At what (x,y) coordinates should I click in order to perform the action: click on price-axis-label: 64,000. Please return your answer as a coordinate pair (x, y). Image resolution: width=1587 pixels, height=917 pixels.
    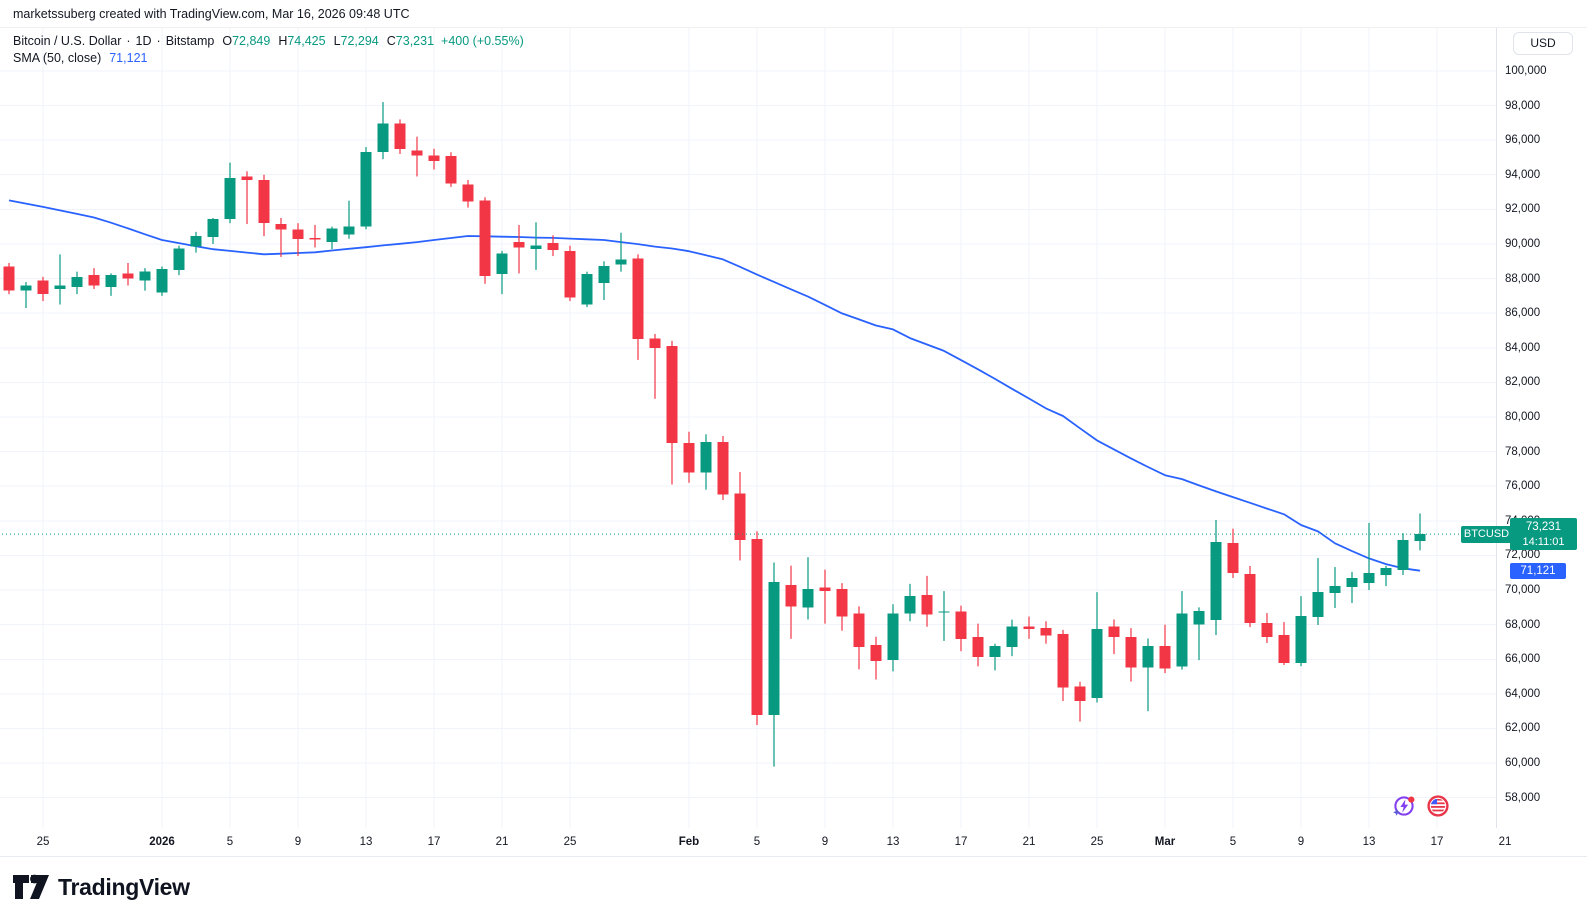
    Looking at the image, I should click on (1523, 693).